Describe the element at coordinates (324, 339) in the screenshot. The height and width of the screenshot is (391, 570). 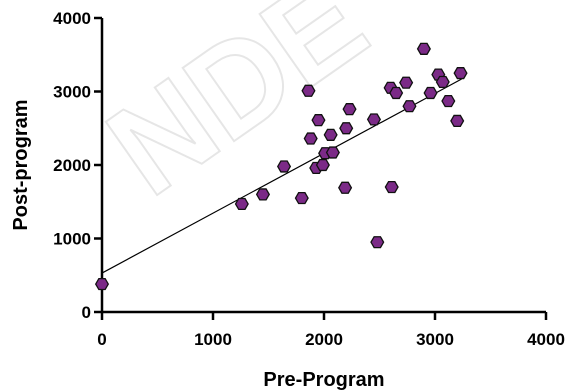
I see `x-tick-label: 2000` at that location.